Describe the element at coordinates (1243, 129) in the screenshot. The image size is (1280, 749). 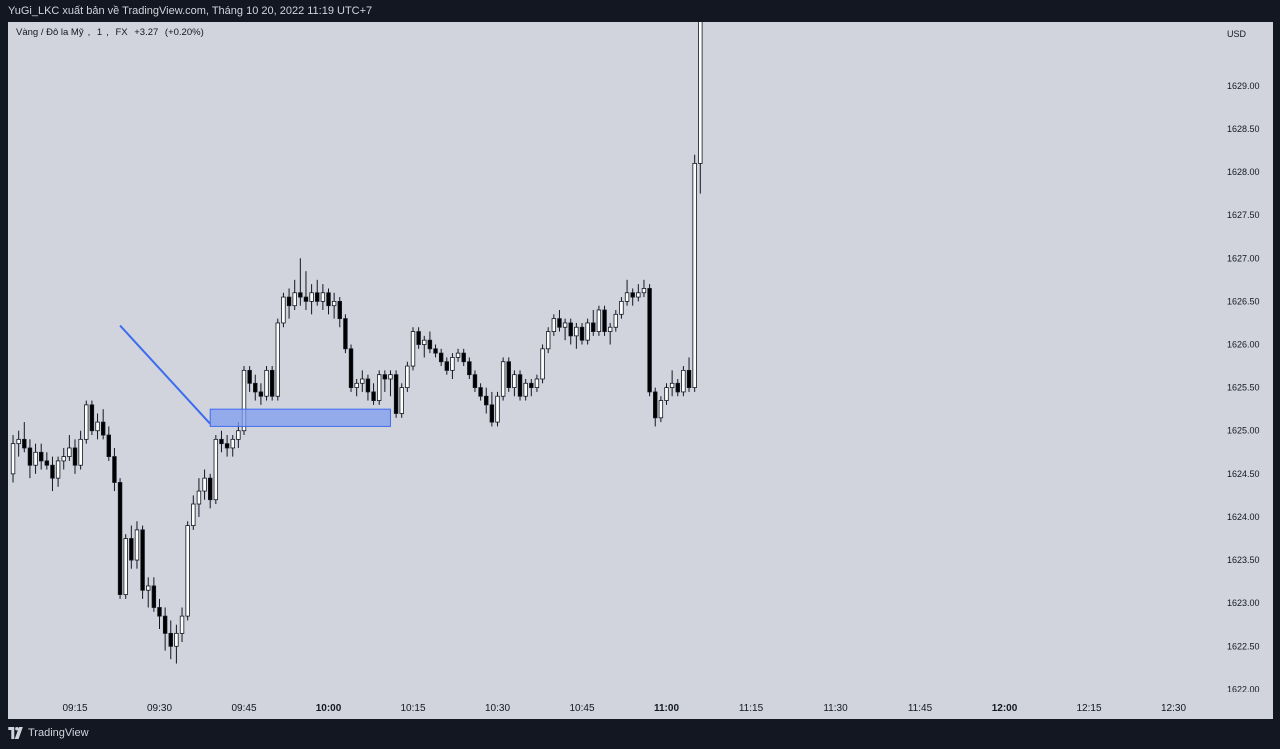
I see `price-tick-label: 1628.50` at that location.